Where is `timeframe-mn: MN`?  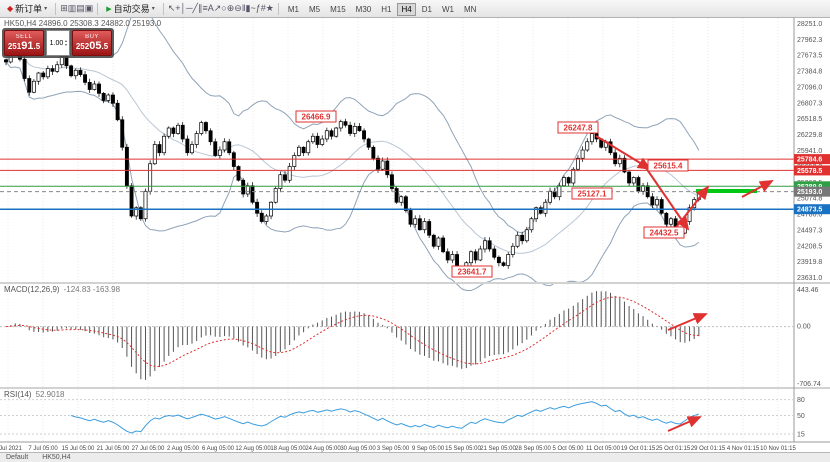
timeframe-mn: MN is located at coordinates (470, 9).